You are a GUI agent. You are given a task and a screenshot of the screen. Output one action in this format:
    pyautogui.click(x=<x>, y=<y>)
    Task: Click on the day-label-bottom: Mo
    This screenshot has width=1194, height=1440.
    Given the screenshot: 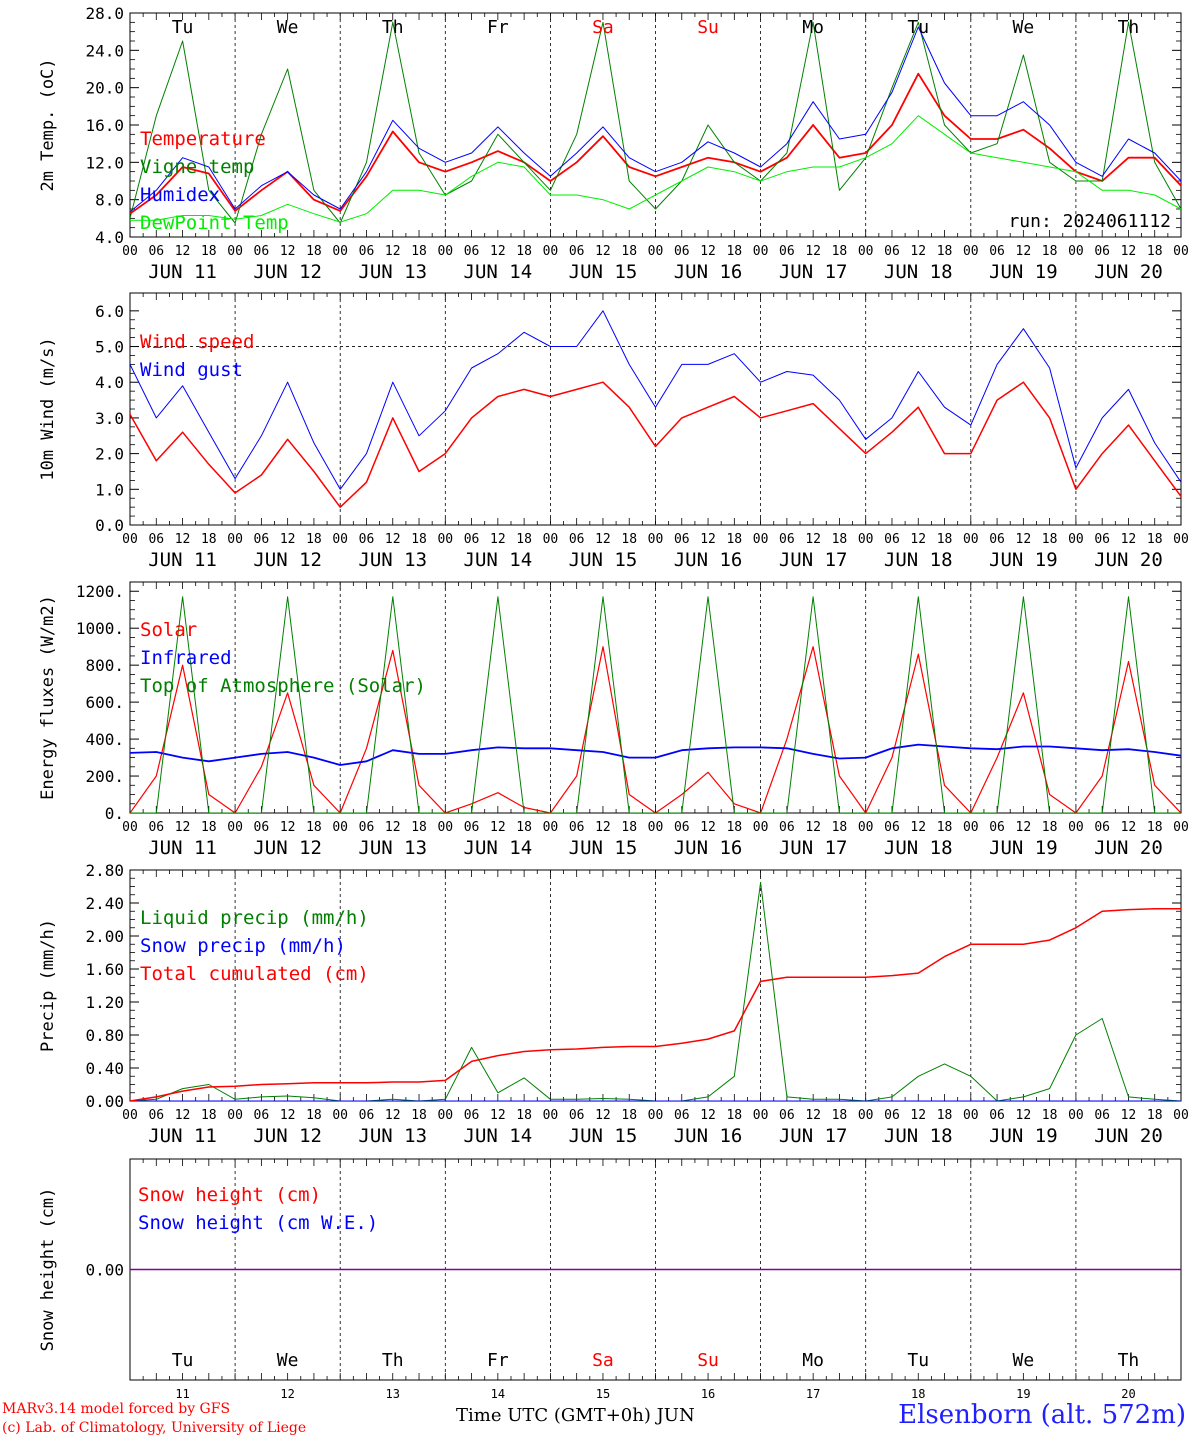 What is the action you would take?
    pyautogui.click(x=813, y=1360)
    